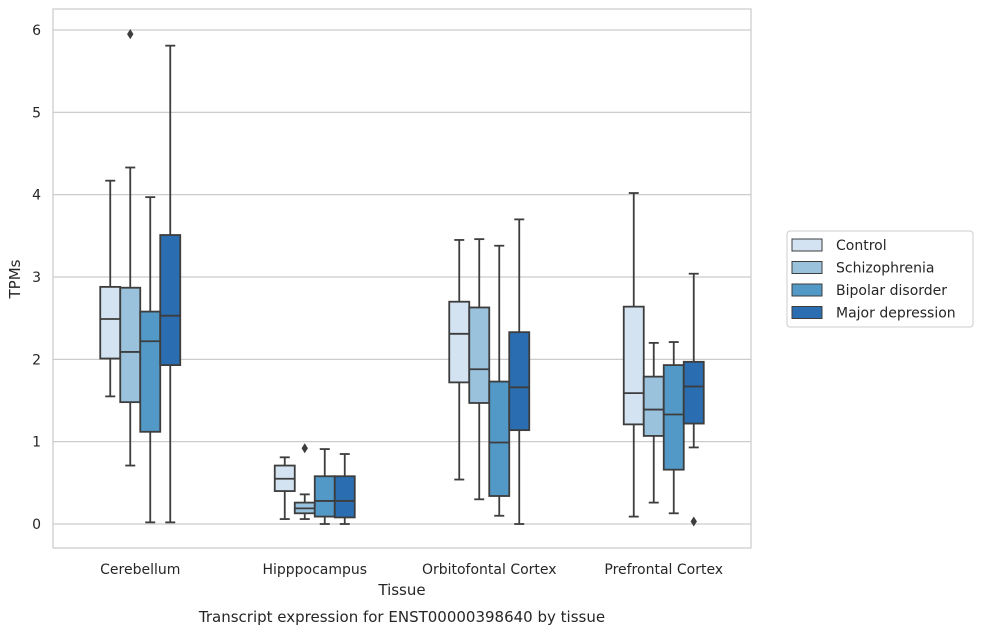 Image resolution: width=983 pixels, height=634 pixels. Describe the element at coordinates (36, 443) in the screenshot. I see `y-tick-label: 1` at that location.